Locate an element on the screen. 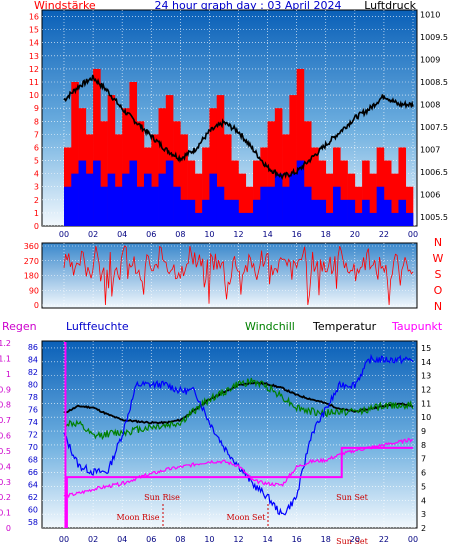 The width and height of the screenshot is (462, 550). wind-speed-tick: 8 is located at coordinates (36, 121).